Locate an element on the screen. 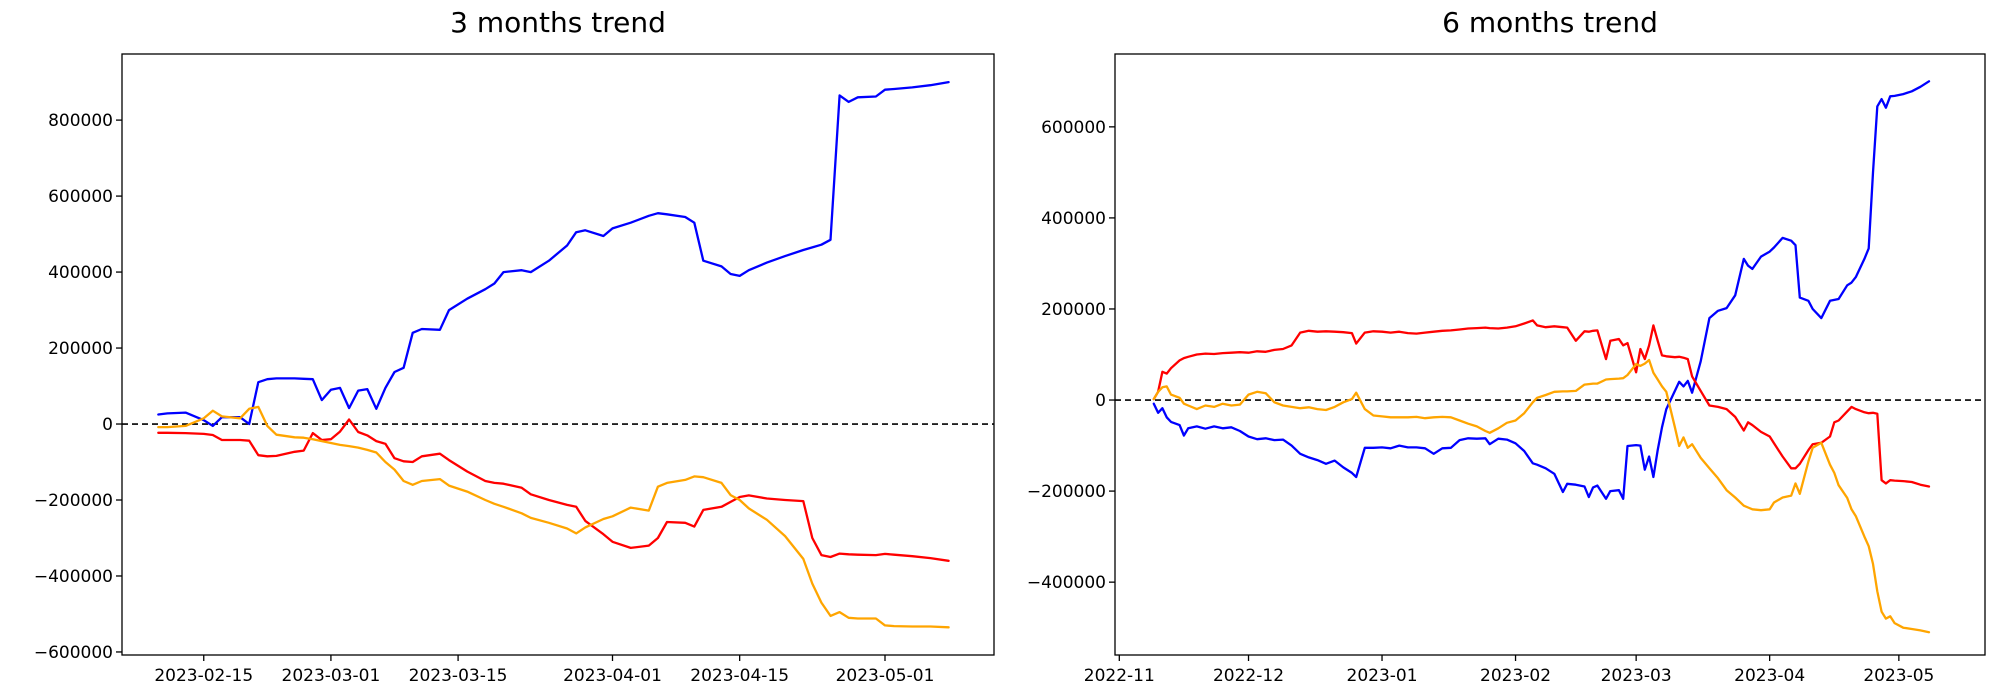  chart-title-3-months: 3 months trend is located at coordinates (558, 22).